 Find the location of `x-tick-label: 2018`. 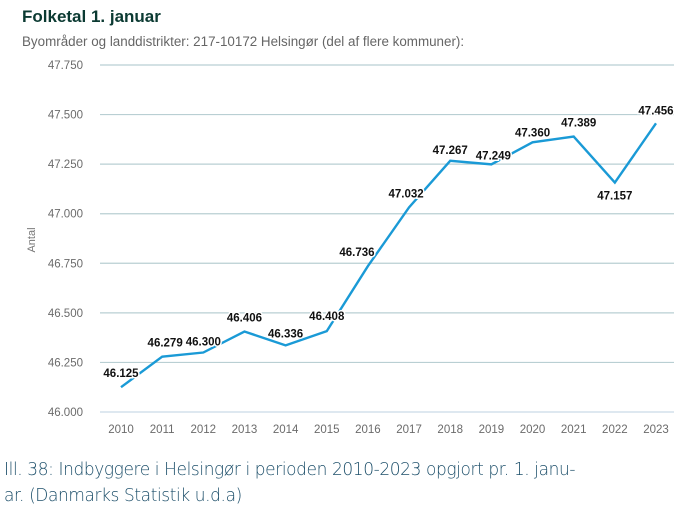

x-tick-label: 2018 is located at coordinates (450, 430).